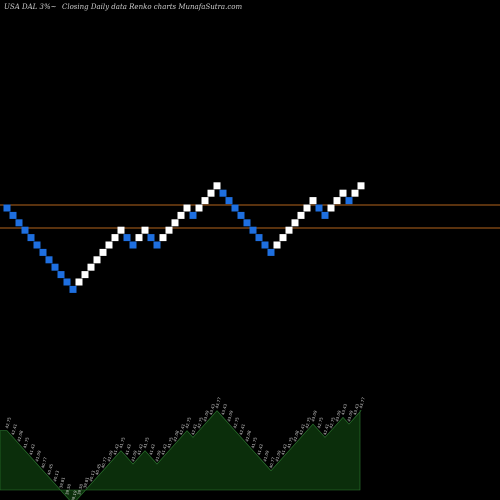  What do you see at coordinates (362, 402) in the screenshot?
I see `volume-value-label: 43.77` at bounding box center [362, 402].